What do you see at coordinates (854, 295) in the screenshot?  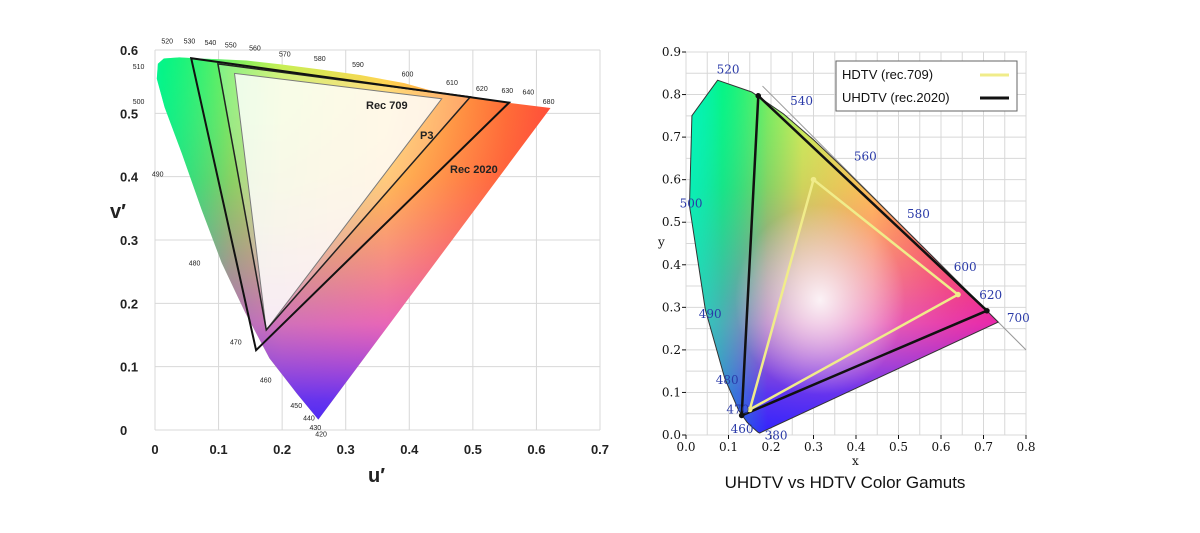 I see `right-gamut-hdtv-rec709` at bounding box center [854, 295].